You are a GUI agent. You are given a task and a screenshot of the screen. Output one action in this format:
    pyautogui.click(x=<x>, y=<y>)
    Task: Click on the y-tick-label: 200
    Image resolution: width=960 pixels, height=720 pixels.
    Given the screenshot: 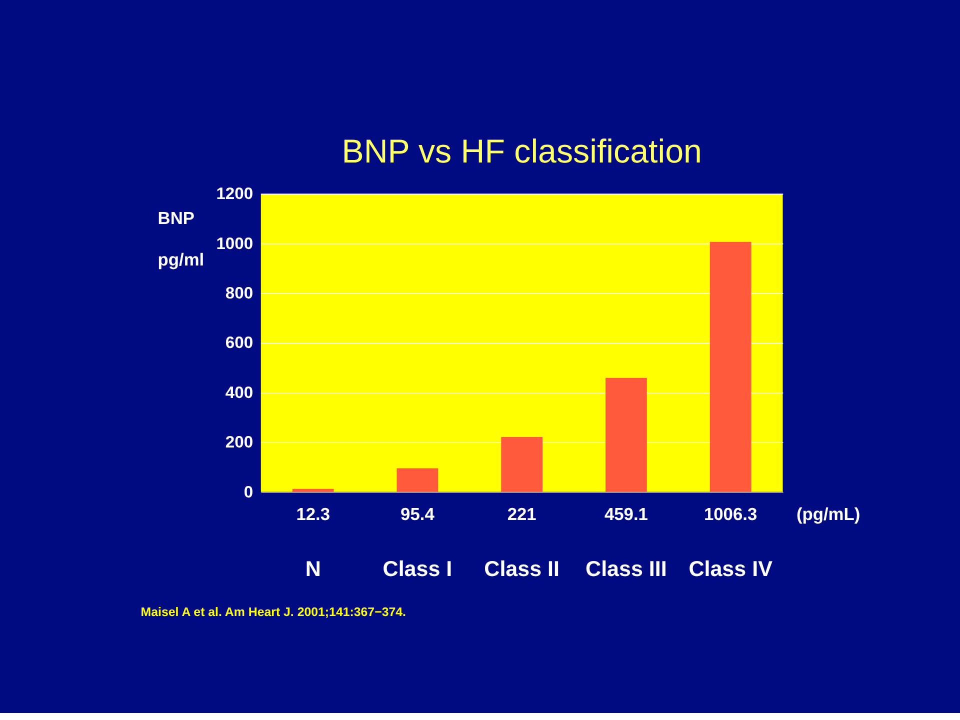 What is the action you would take?
    pyautogui.click(x=239, y=442)
    